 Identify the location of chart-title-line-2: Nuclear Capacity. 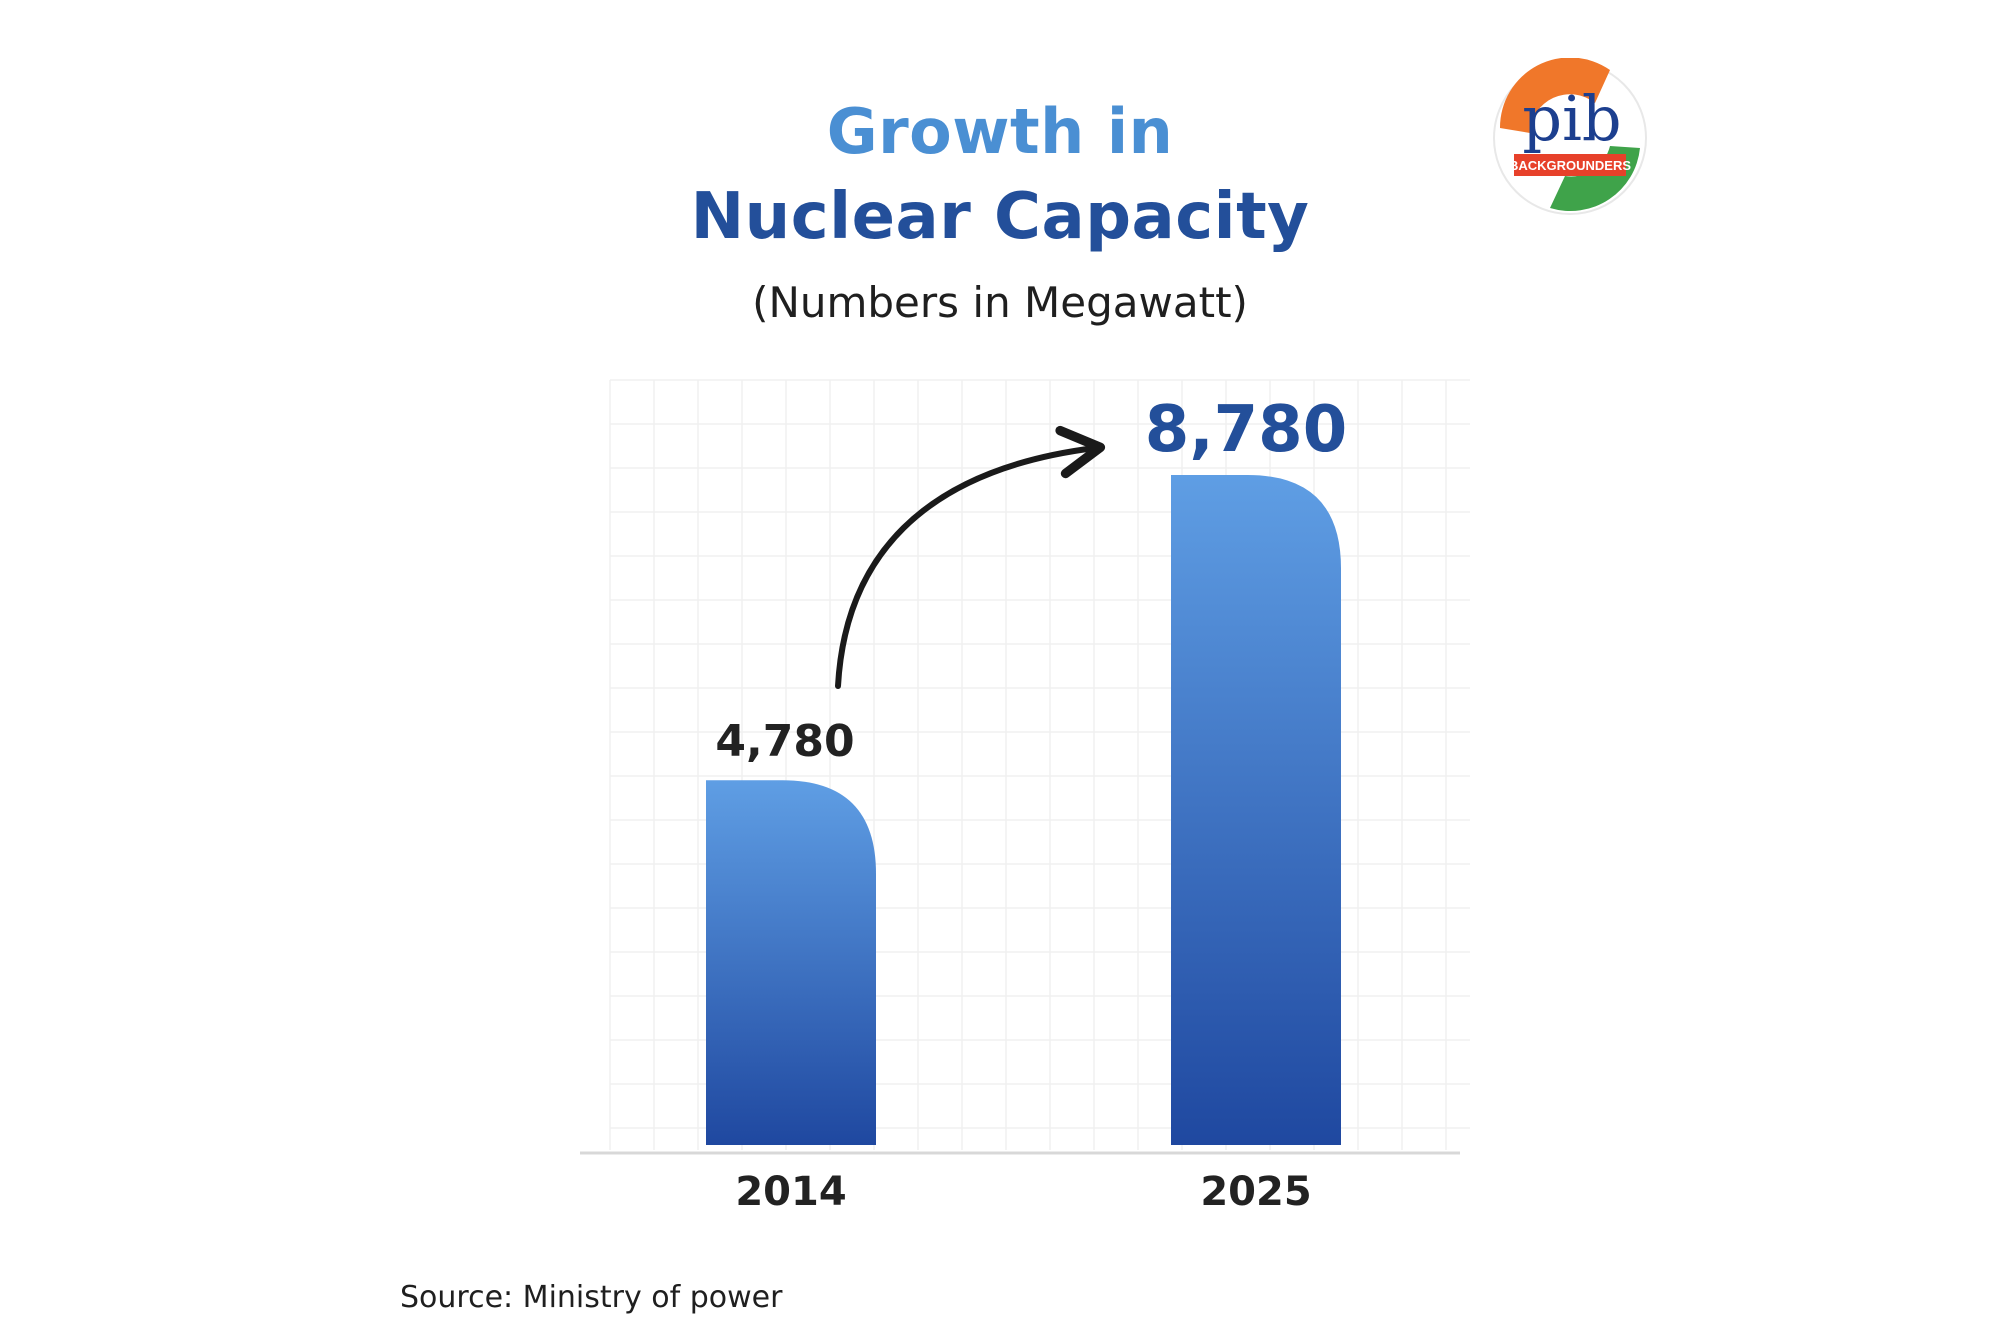
(1000, 217).